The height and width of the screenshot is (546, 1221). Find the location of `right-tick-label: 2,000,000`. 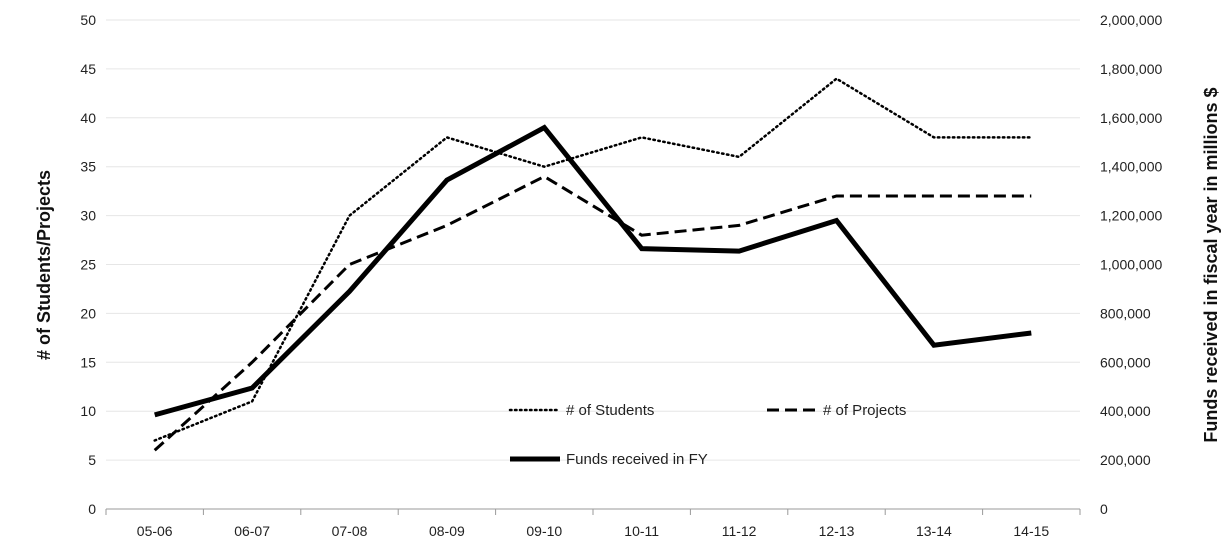

right-tick-label: 2,000,000 is located at coordinates (1131, 20).